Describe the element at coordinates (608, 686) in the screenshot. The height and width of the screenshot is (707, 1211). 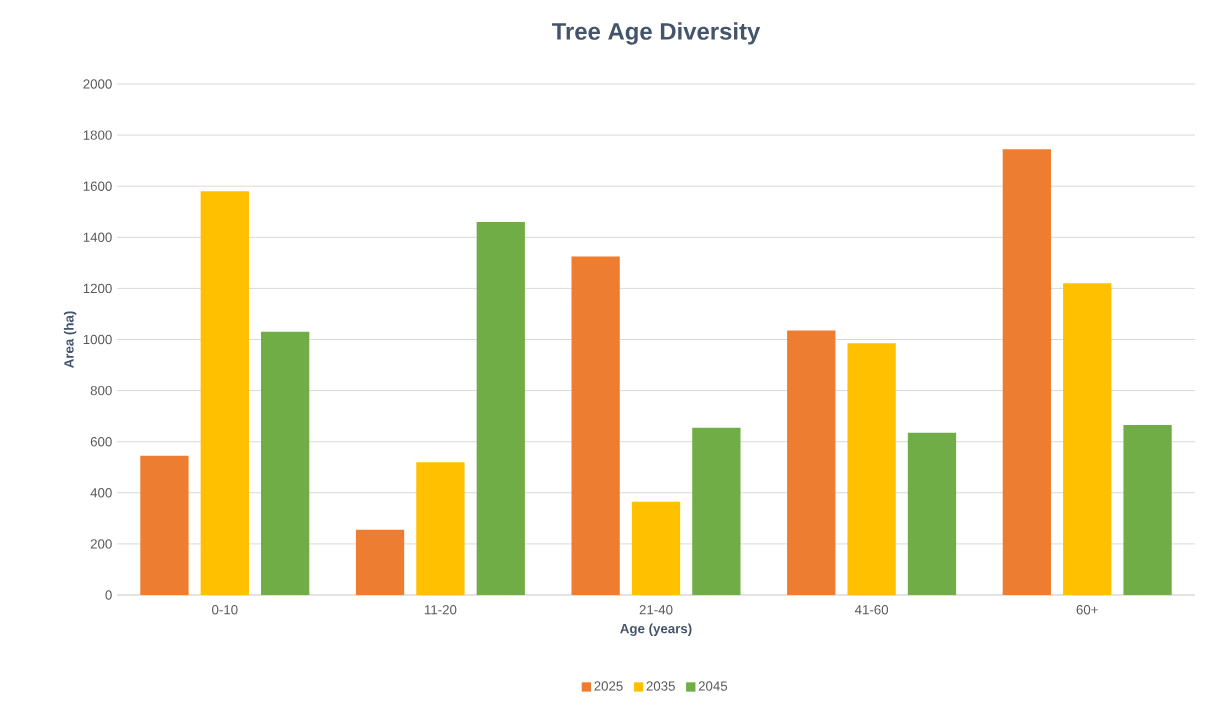
I see `legend-label: 2025` at that location.